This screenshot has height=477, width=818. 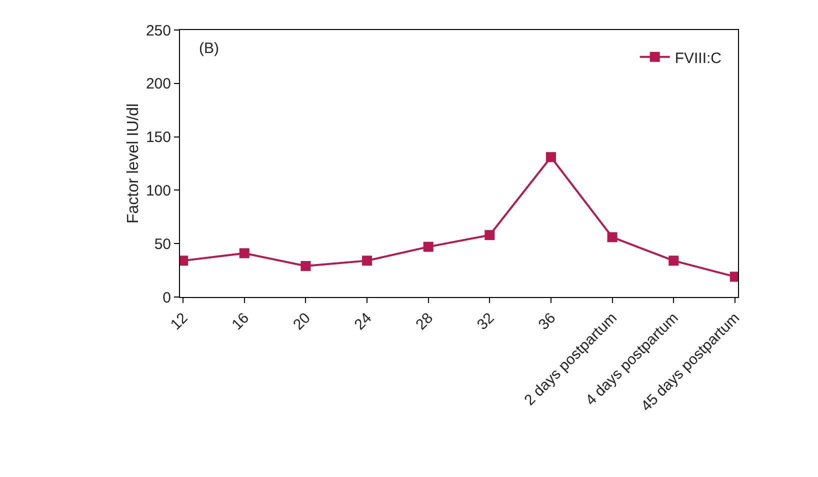 I want to click on y-tick-label: 50, so click(x=162, y=244).